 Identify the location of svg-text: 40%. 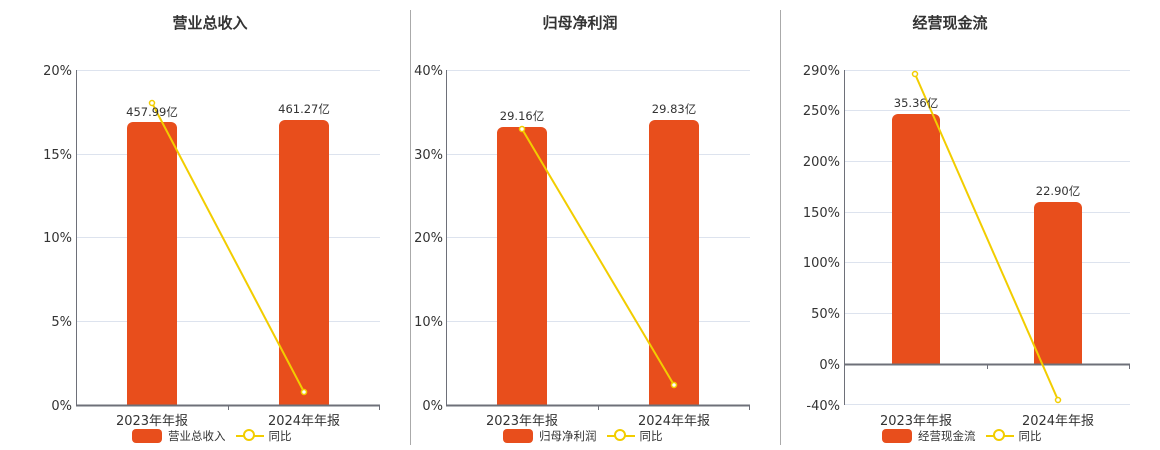
(428, 71).